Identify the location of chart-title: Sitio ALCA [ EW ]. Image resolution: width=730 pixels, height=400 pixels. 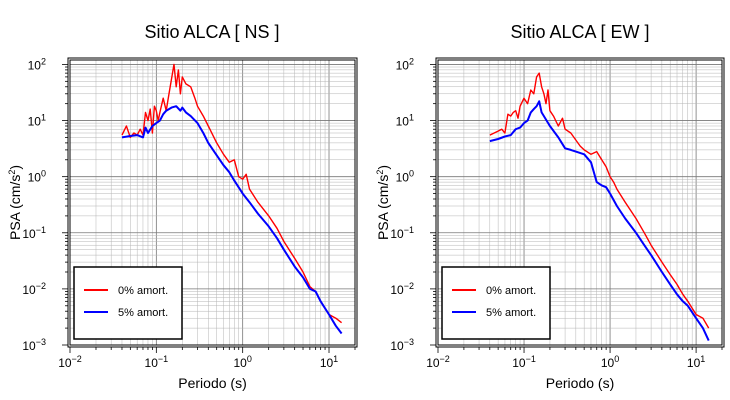
(579, 32).